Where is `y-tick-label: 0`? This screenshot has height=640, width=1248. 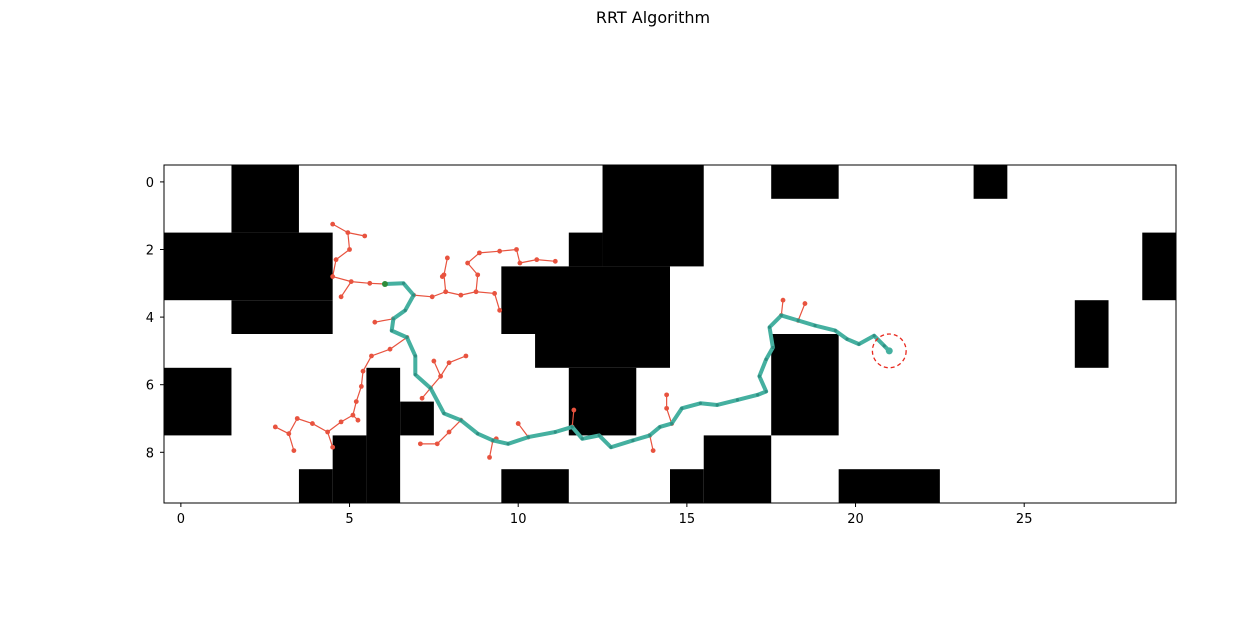
y-tick-label: 0 is located at coordinates (150, 183).